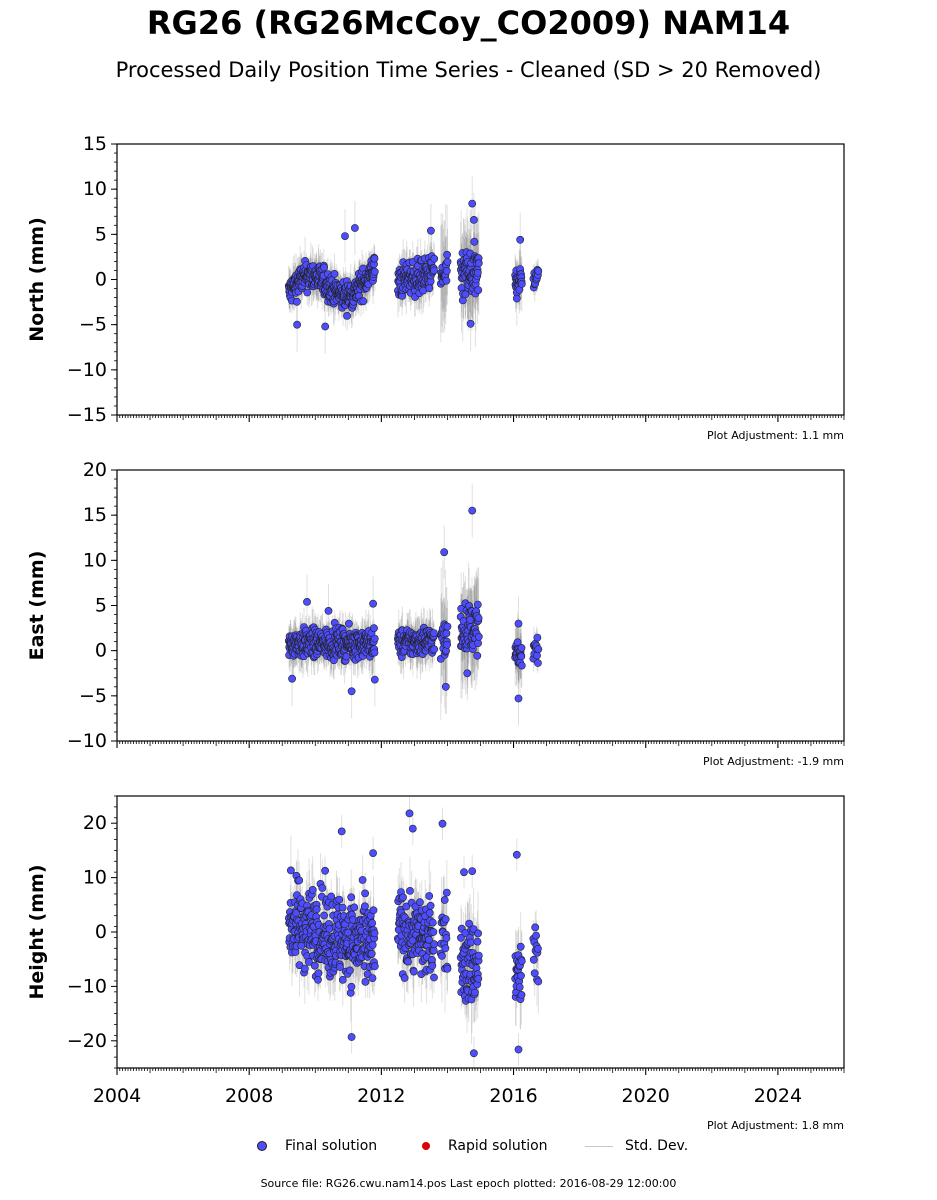 The image size is (937, 1200). I want to click on x-tick-label: 2008, so click(249, 1096).